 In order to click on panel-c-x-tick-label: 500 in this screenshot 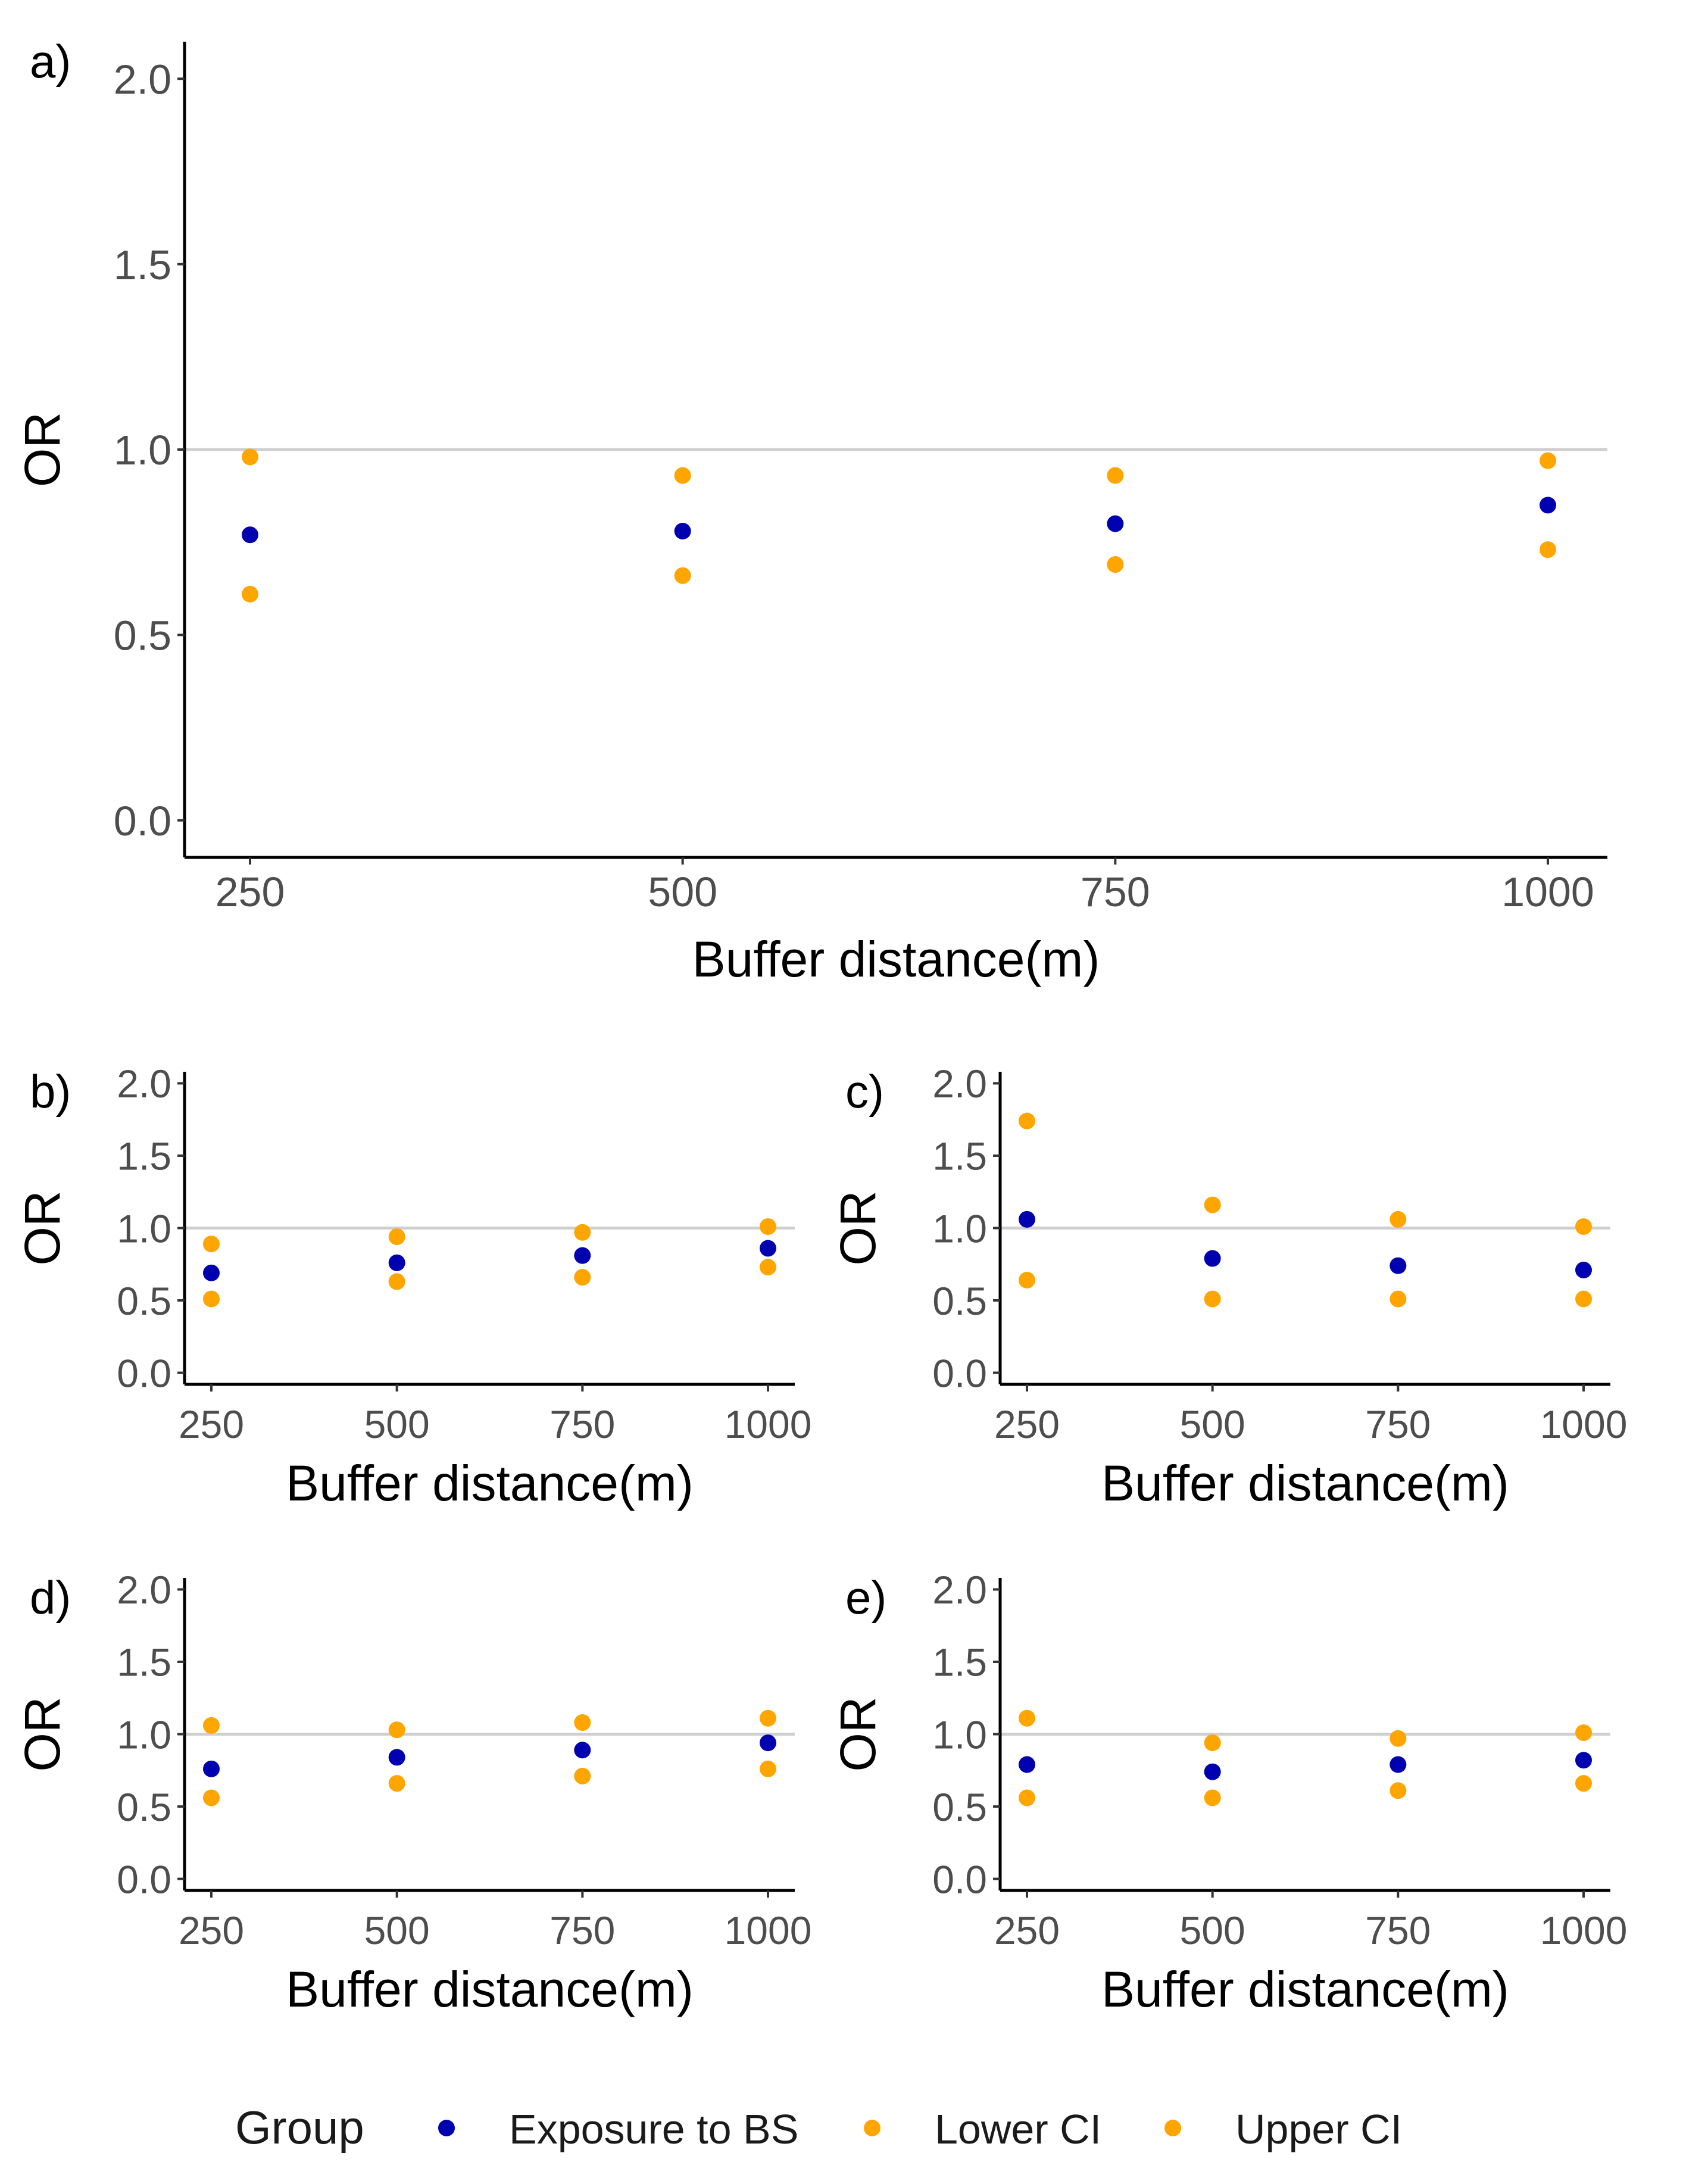, I will do `click(1212, 1424)`.